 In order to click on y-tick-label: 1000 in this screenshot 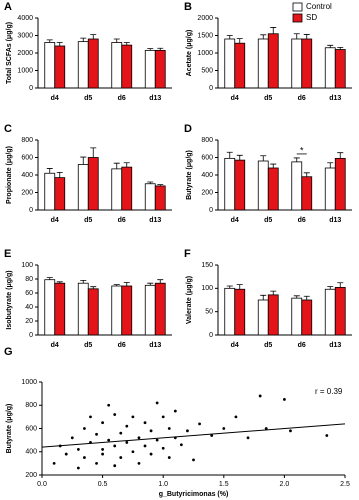, I will do `click(25, 70)`.